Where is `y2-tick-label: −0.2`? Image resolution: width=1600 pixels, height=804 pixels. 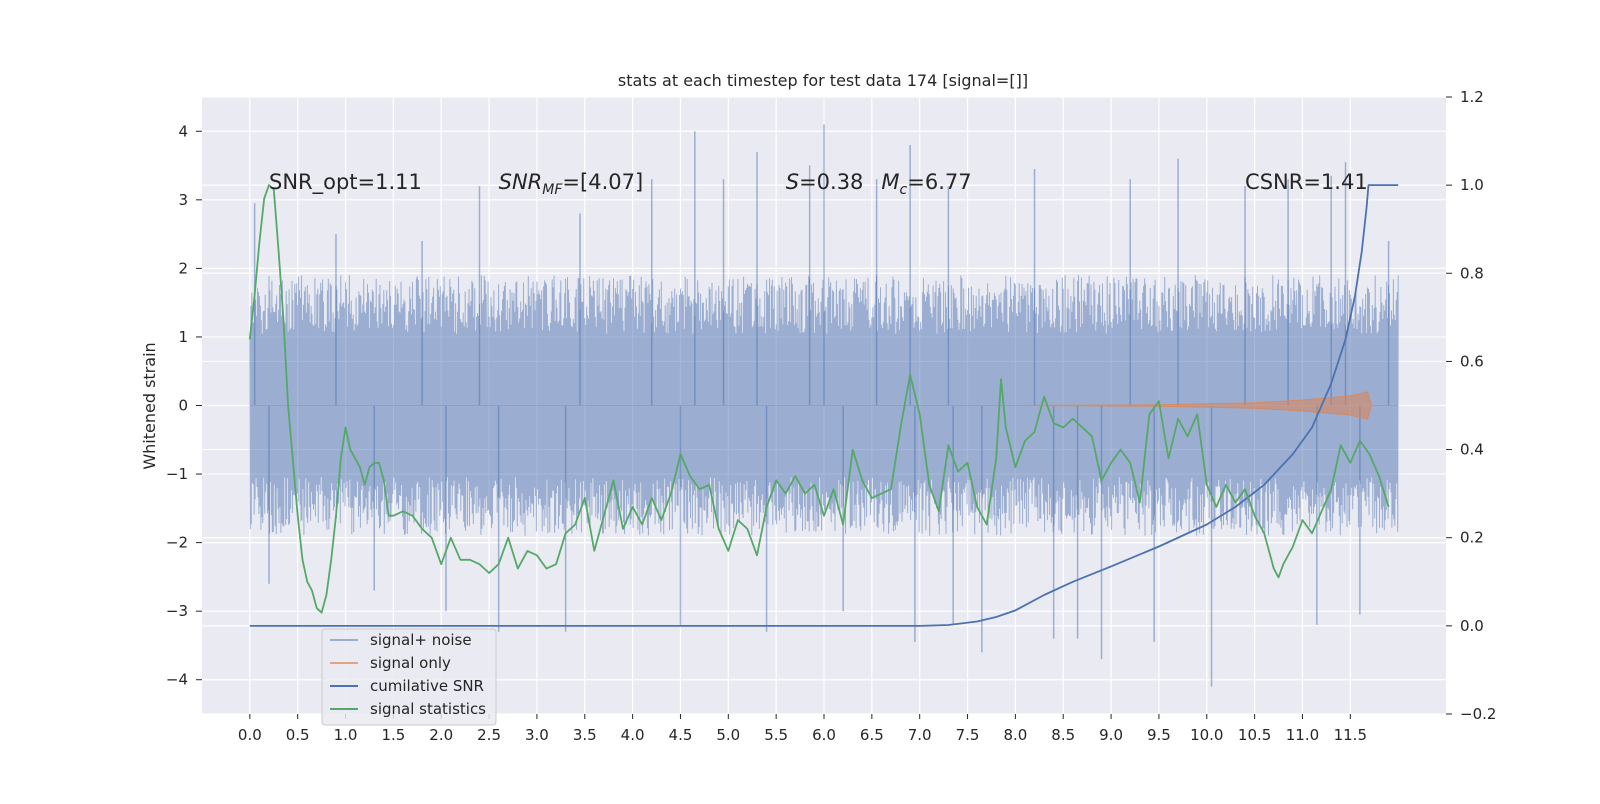 y2-tick-label: −0.2 is located at coordinates (1478, 714).